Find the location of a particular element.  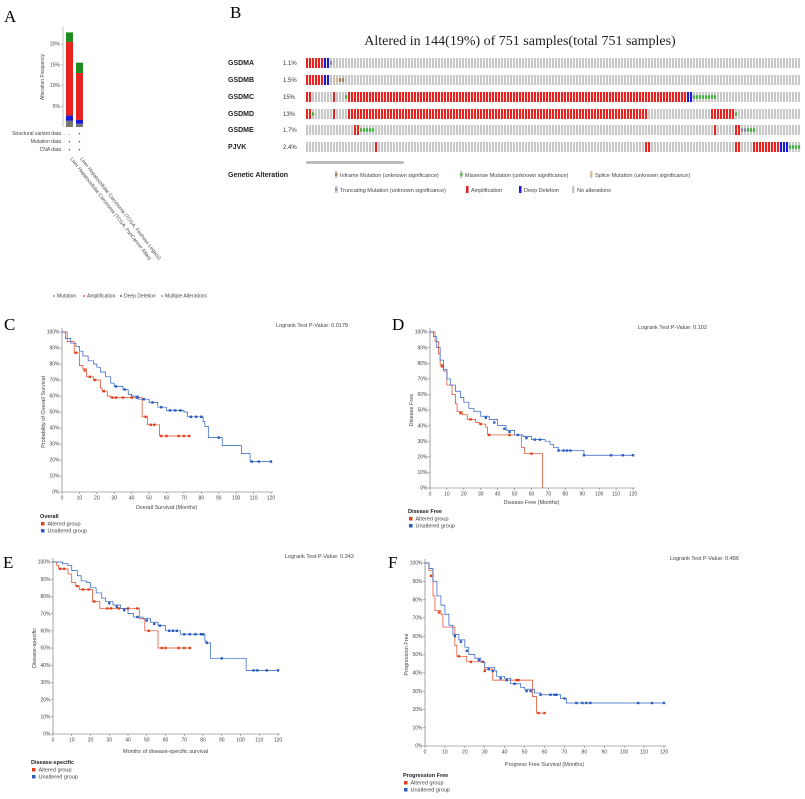

x-tick-label: 120 is located at coordinates (664, 753).